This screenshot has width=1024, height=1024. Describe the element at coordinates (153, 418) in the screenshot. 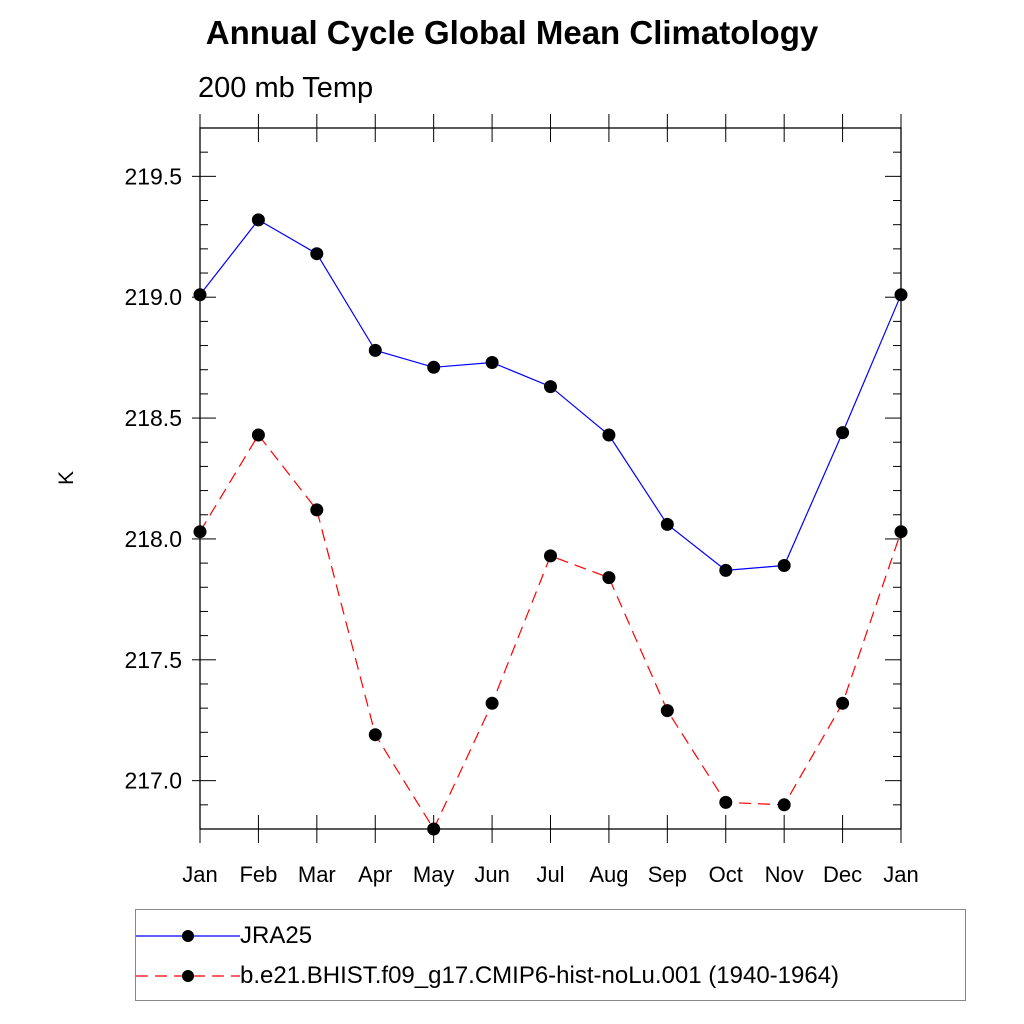

I see `y-tick-label: 218.5` at that location.